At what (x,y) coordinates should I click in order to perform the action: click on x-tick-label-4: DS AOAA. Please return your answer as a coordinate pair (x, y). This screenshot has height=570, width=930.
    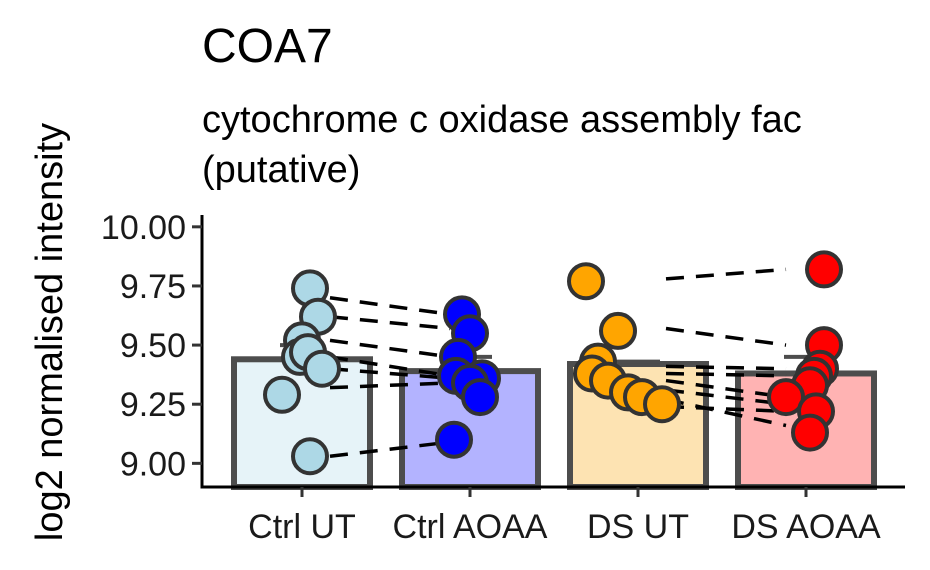
    Looking at the image, I should click on (806, 527).